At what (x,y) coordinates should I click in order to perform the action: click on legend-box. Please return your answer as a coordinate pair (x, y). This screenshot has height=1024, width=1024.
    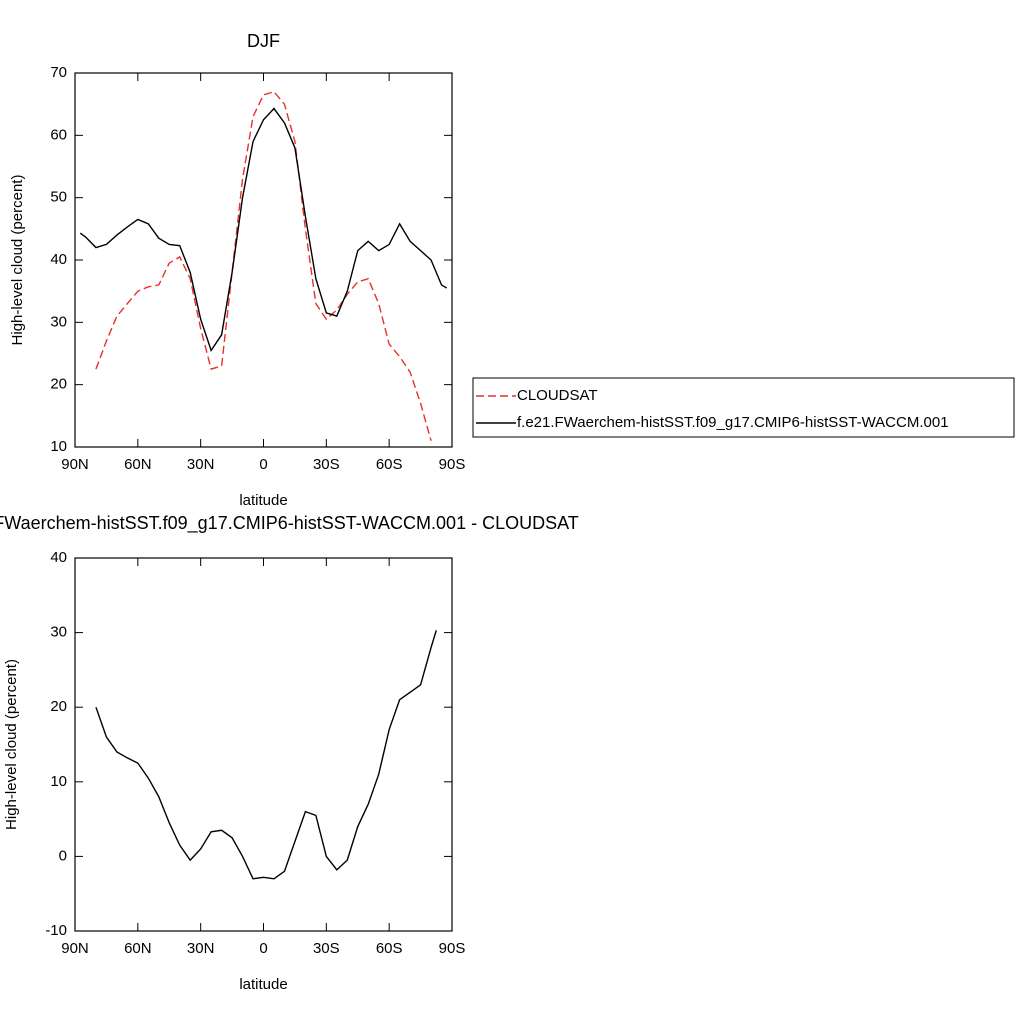
    Looking at the image, I should click on (743, 407).